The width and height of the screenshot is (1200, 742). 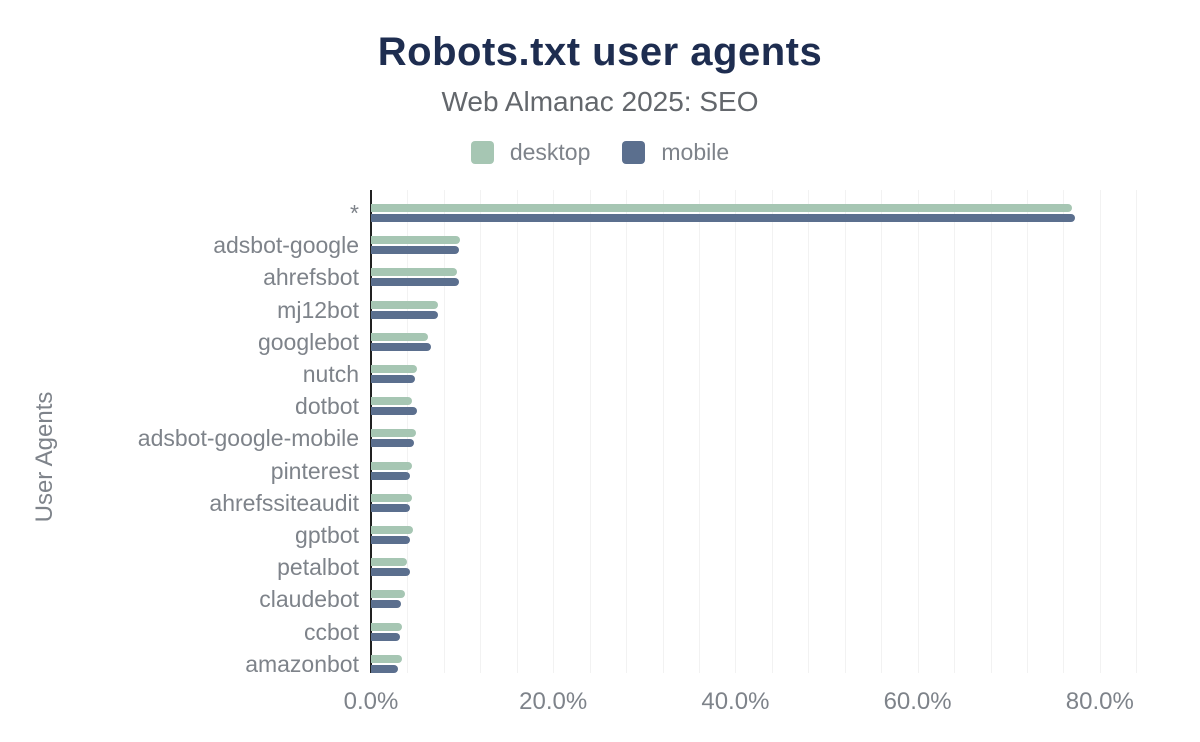 I want to click on x-axis-tick-label: 20.0%, so click(x=553, y=701).